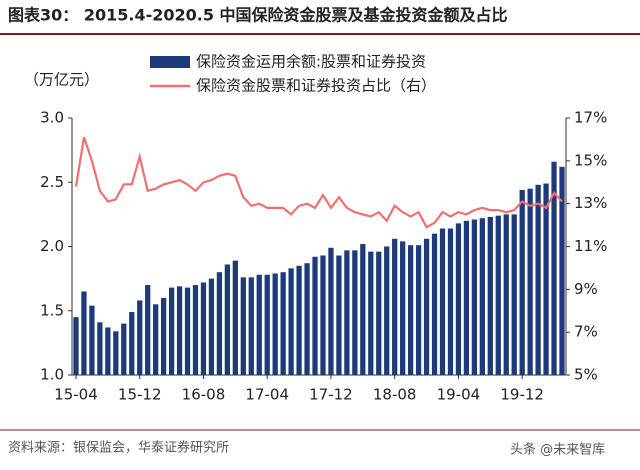 This screenshot has height=470, width=640. I want to click on y2-tick-label: 11%, so click(590, 246).